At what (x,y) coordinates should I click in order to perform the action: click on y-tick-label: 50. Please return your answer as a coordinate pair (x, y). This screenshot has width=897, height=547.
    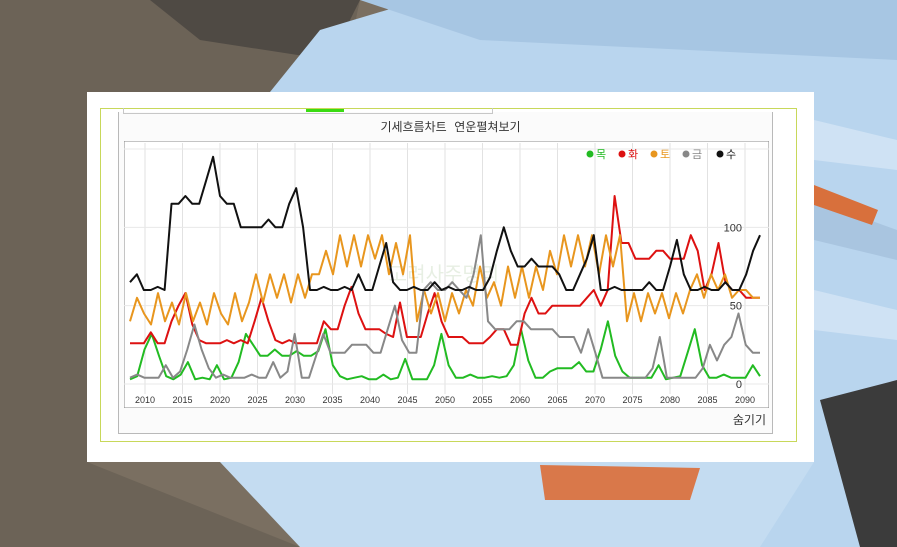
    Looking at the image, I should click on (736, 307).